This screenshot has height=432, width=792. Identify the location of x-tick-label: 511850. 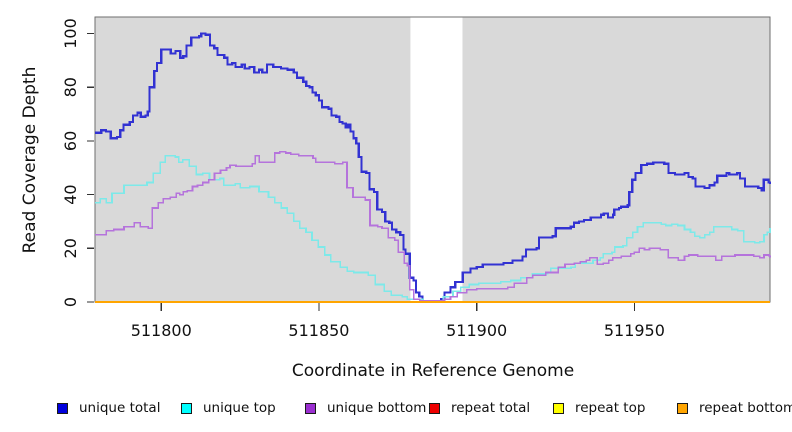
(318, 330).